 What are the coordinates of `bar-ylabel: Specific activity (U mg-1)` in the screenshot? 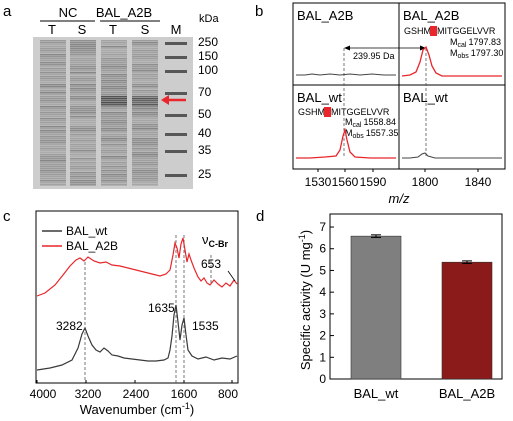 It's located at (305, 300).